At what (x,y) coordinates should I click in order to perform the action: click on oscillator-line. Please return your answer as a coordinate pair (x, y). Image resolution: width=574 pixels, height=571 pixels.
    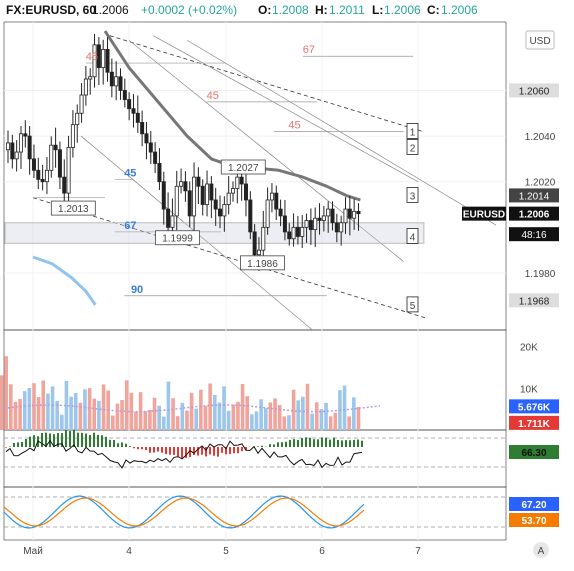
    Looking at the image, I should click on (184, 454).